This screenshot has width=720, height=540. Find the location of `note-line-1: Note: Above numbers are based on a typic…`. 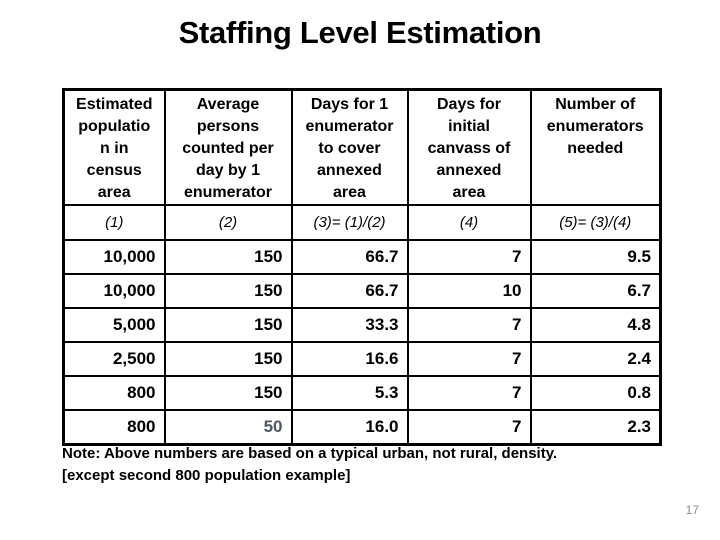

note-line-1: Note: Above numbers are based on a typic… is located at coordinates (310, 453).